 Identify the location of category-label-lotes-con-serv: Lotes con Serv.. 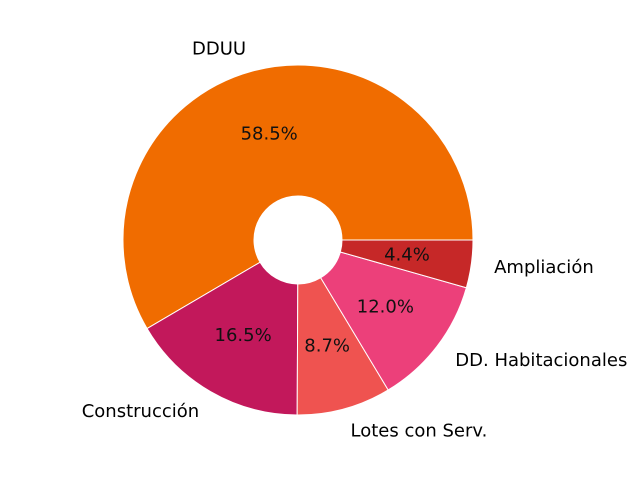
(418, 430).